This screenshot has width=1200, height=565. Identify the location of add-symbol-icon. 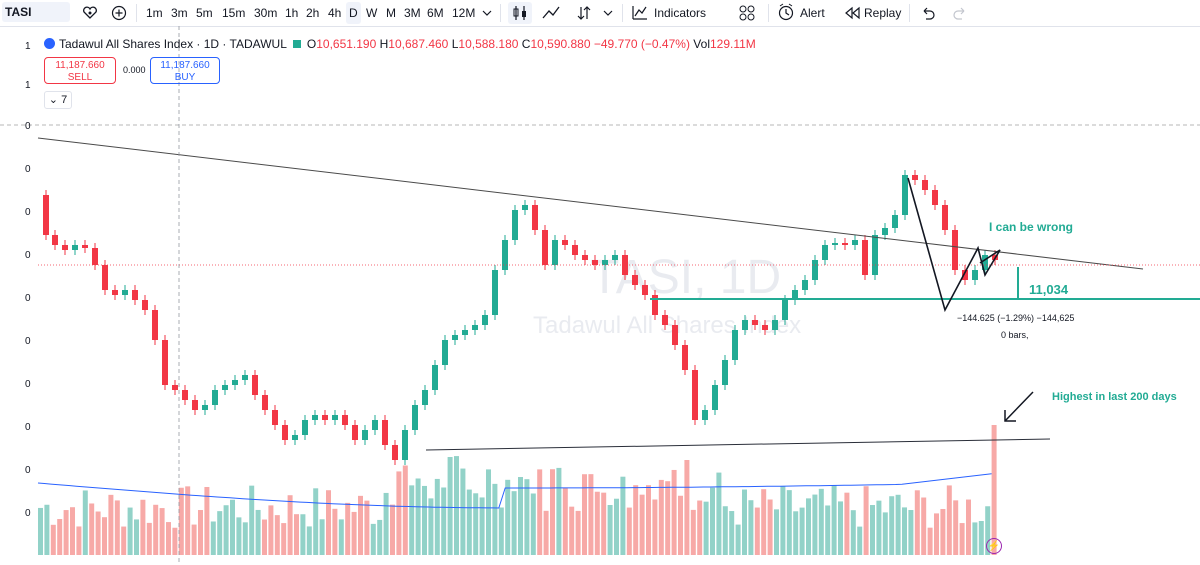
(119, 13).